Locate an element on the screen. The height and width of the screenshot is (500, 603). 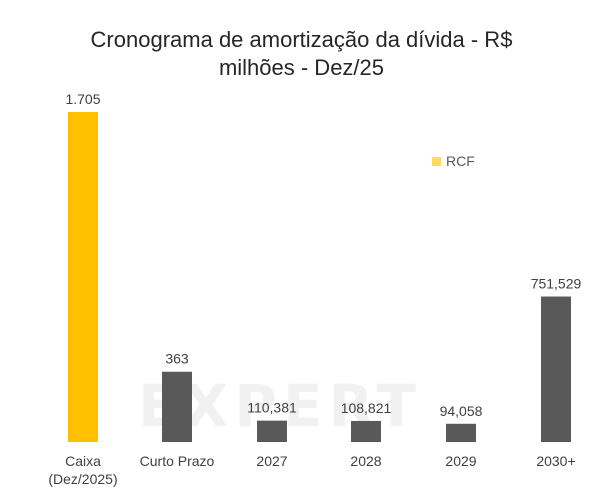
bar-curto-prazo is located at coordinates (177, 406).